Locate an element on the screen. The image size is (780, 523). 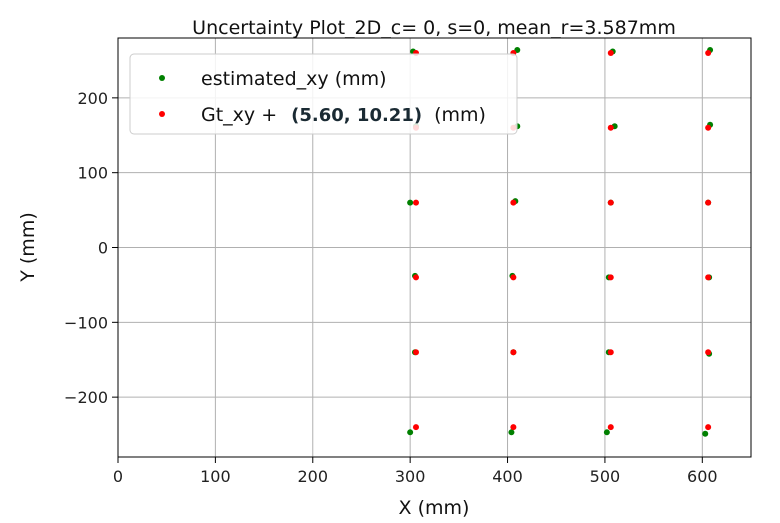
y-tick-label: 100 is located at coordinates (92, 173).